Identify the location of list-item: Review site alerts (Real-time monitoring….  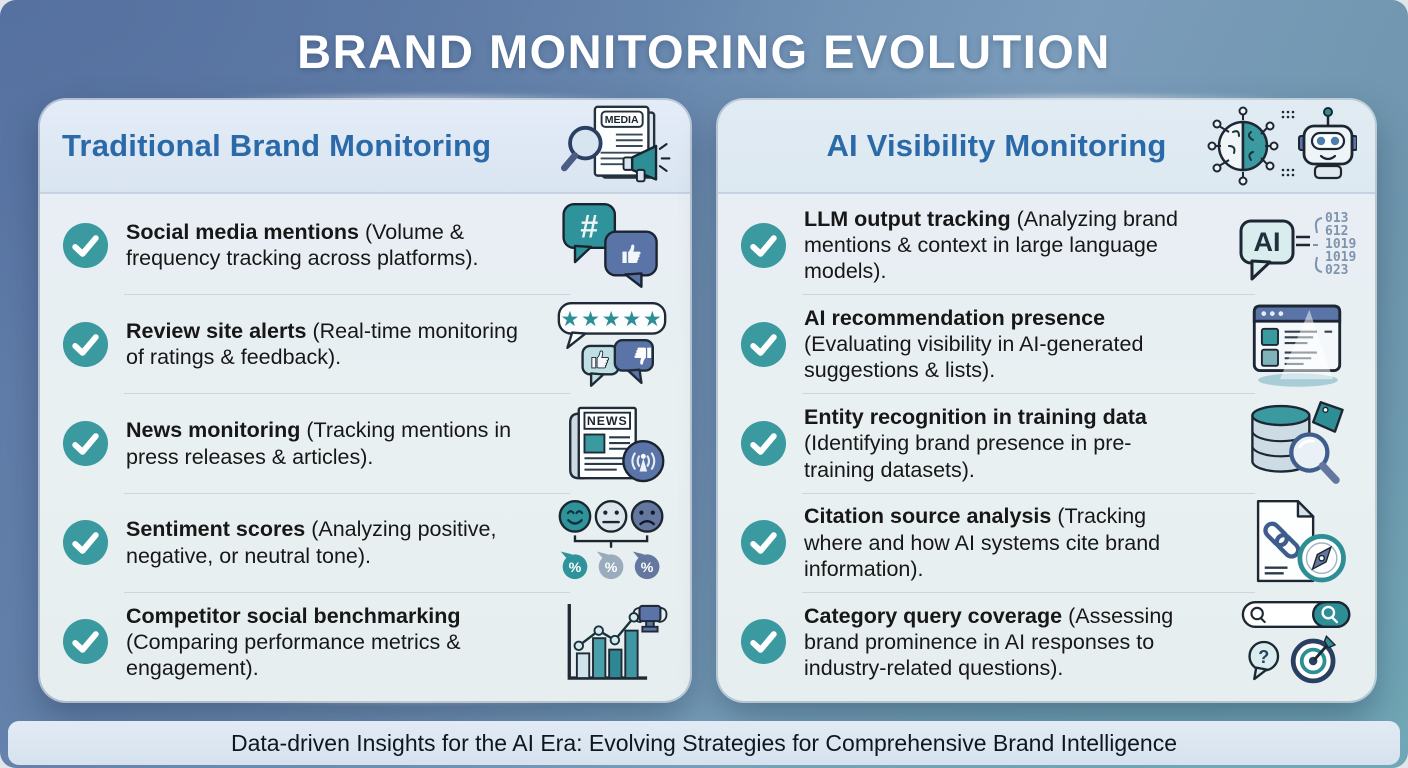
(368, 344).